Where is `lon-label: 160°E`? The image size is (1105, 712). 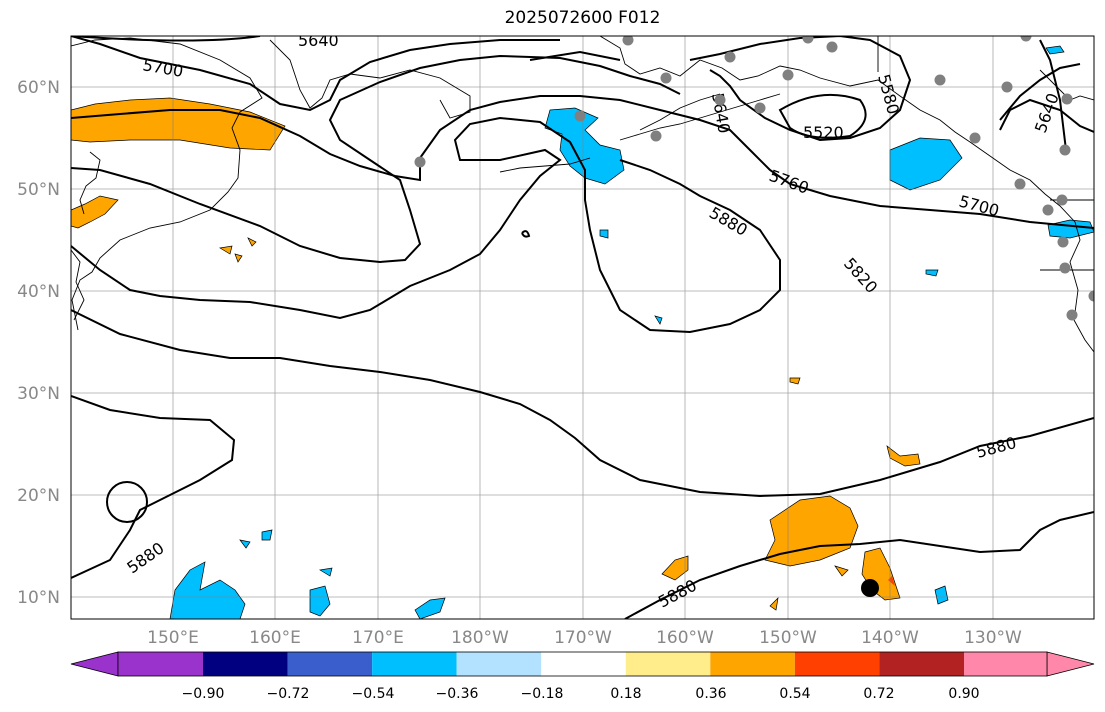
lon-label: 160°E is located at coordinates (275, 638).